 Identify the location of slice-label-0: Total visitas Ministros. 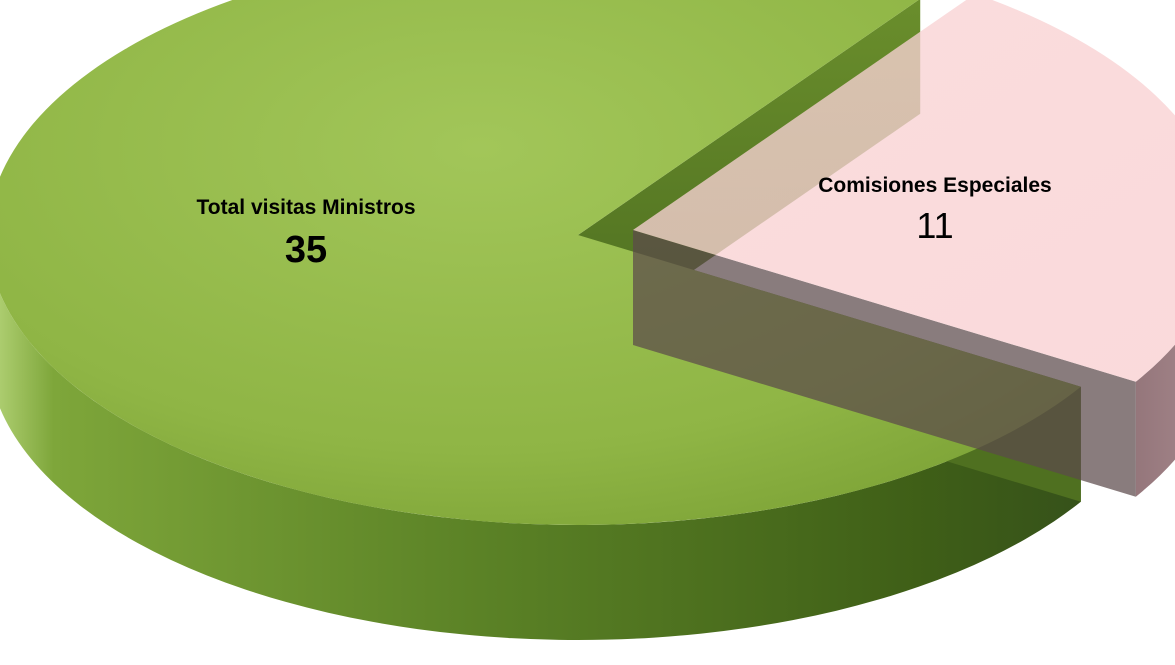
(306, 207).